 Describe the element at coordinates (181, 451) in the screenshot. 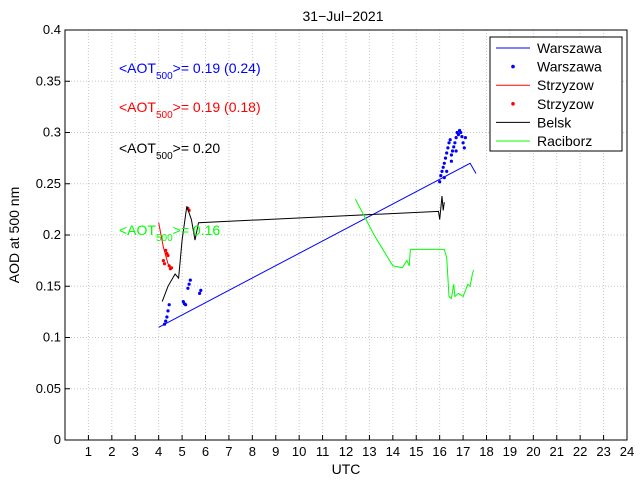

I see `x-tick-label: 5` at that location.